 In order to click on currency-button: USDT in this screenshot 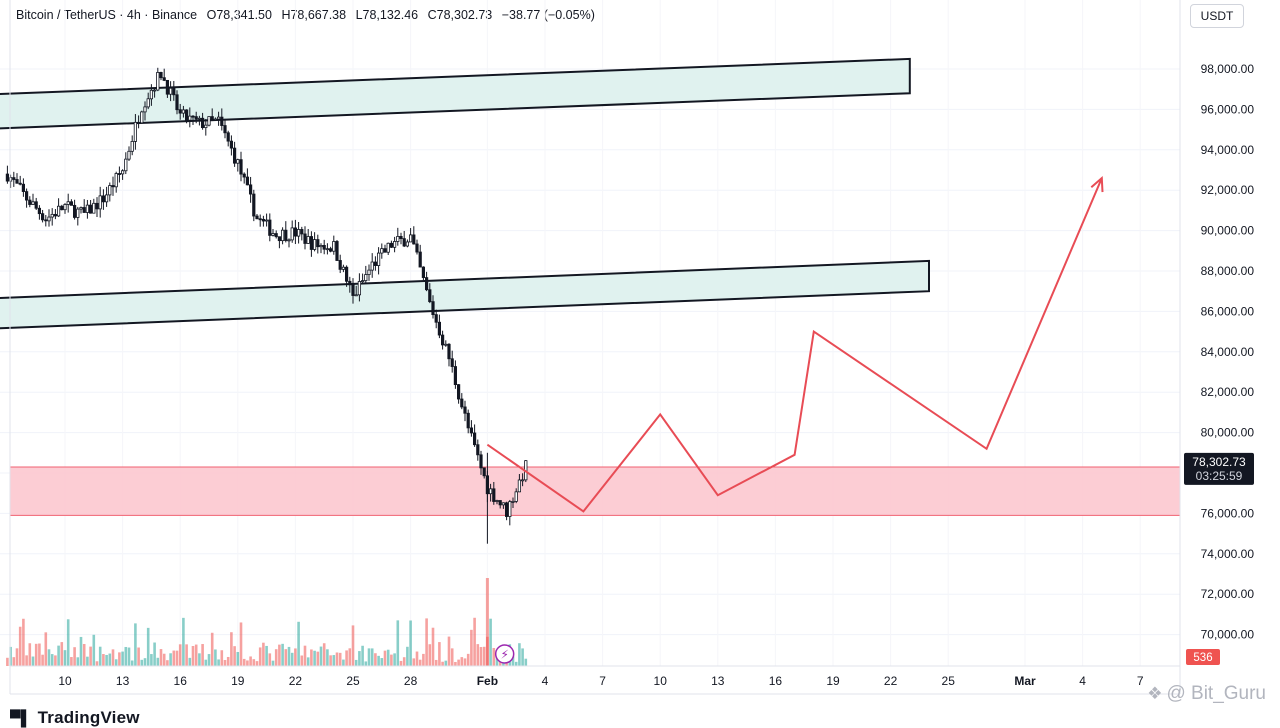, I will do `click(1217, 16)`.